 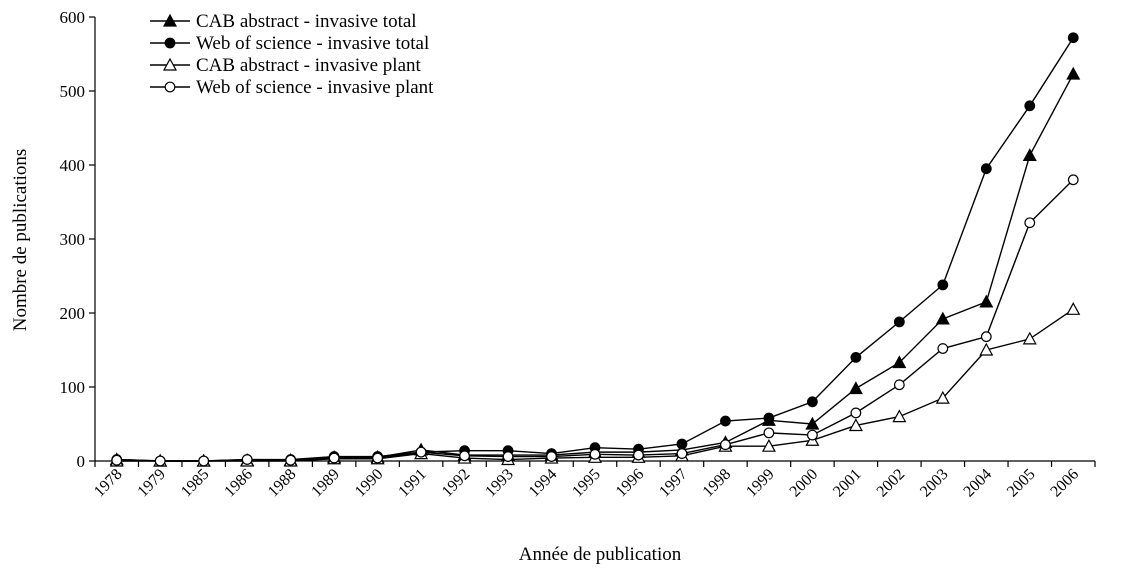 What do you see at coordinates (73, 313) in the screenshot?
I see `y-tick-label: 200` at bounding box center [73, 313].